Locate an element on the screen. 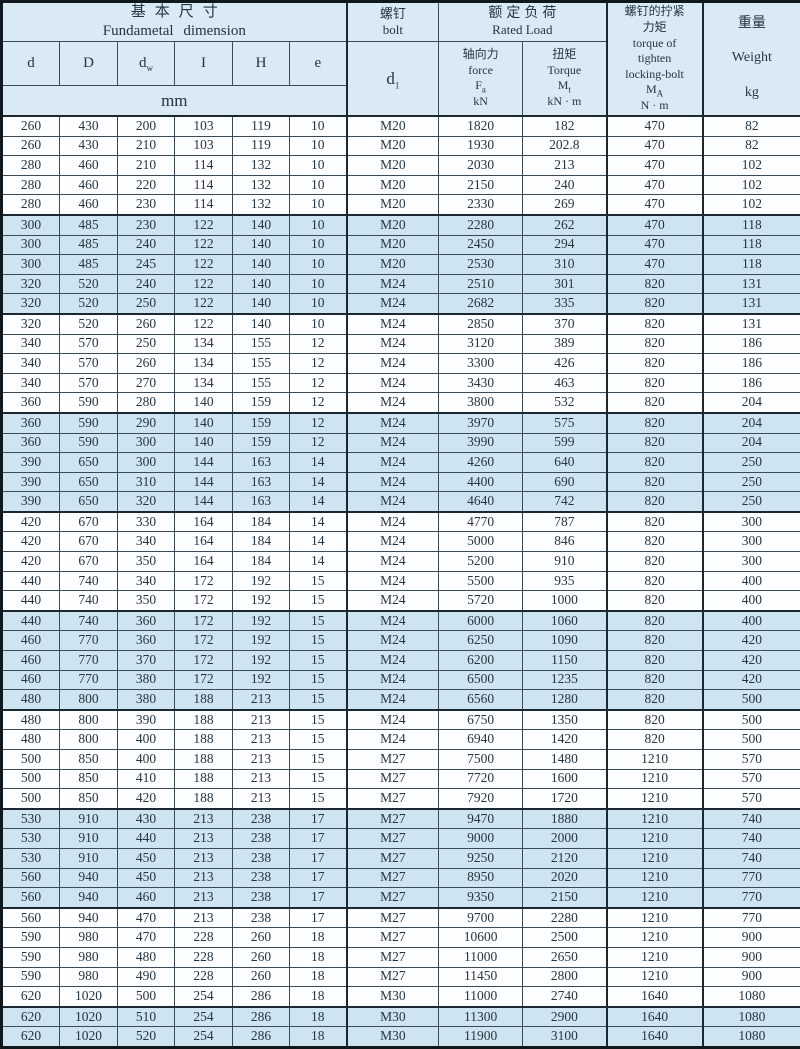 The image size is (800, 1049). cell: 280 is located at coordinates (146, 403).